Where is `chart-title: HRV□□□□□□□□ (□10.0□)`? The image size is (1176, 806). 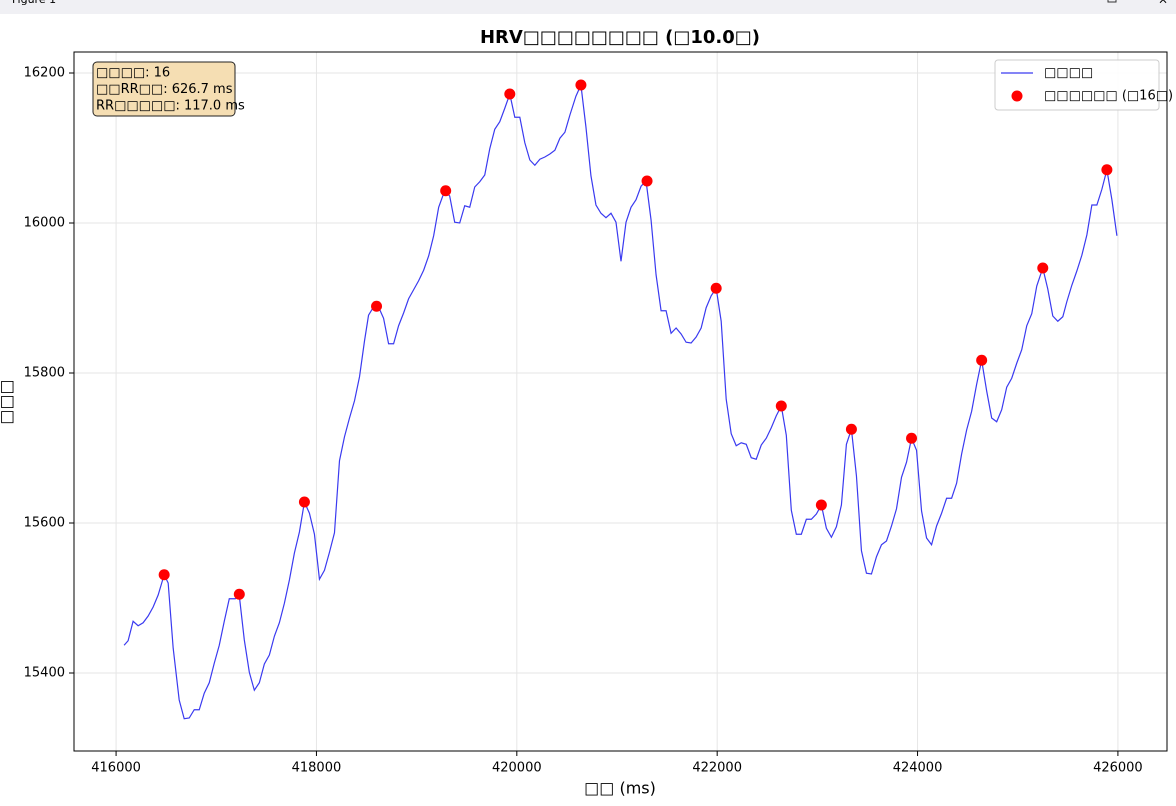 chart-title: HRV□□□□□□□□ (□10.0□) is located at coordinates (620, 37).